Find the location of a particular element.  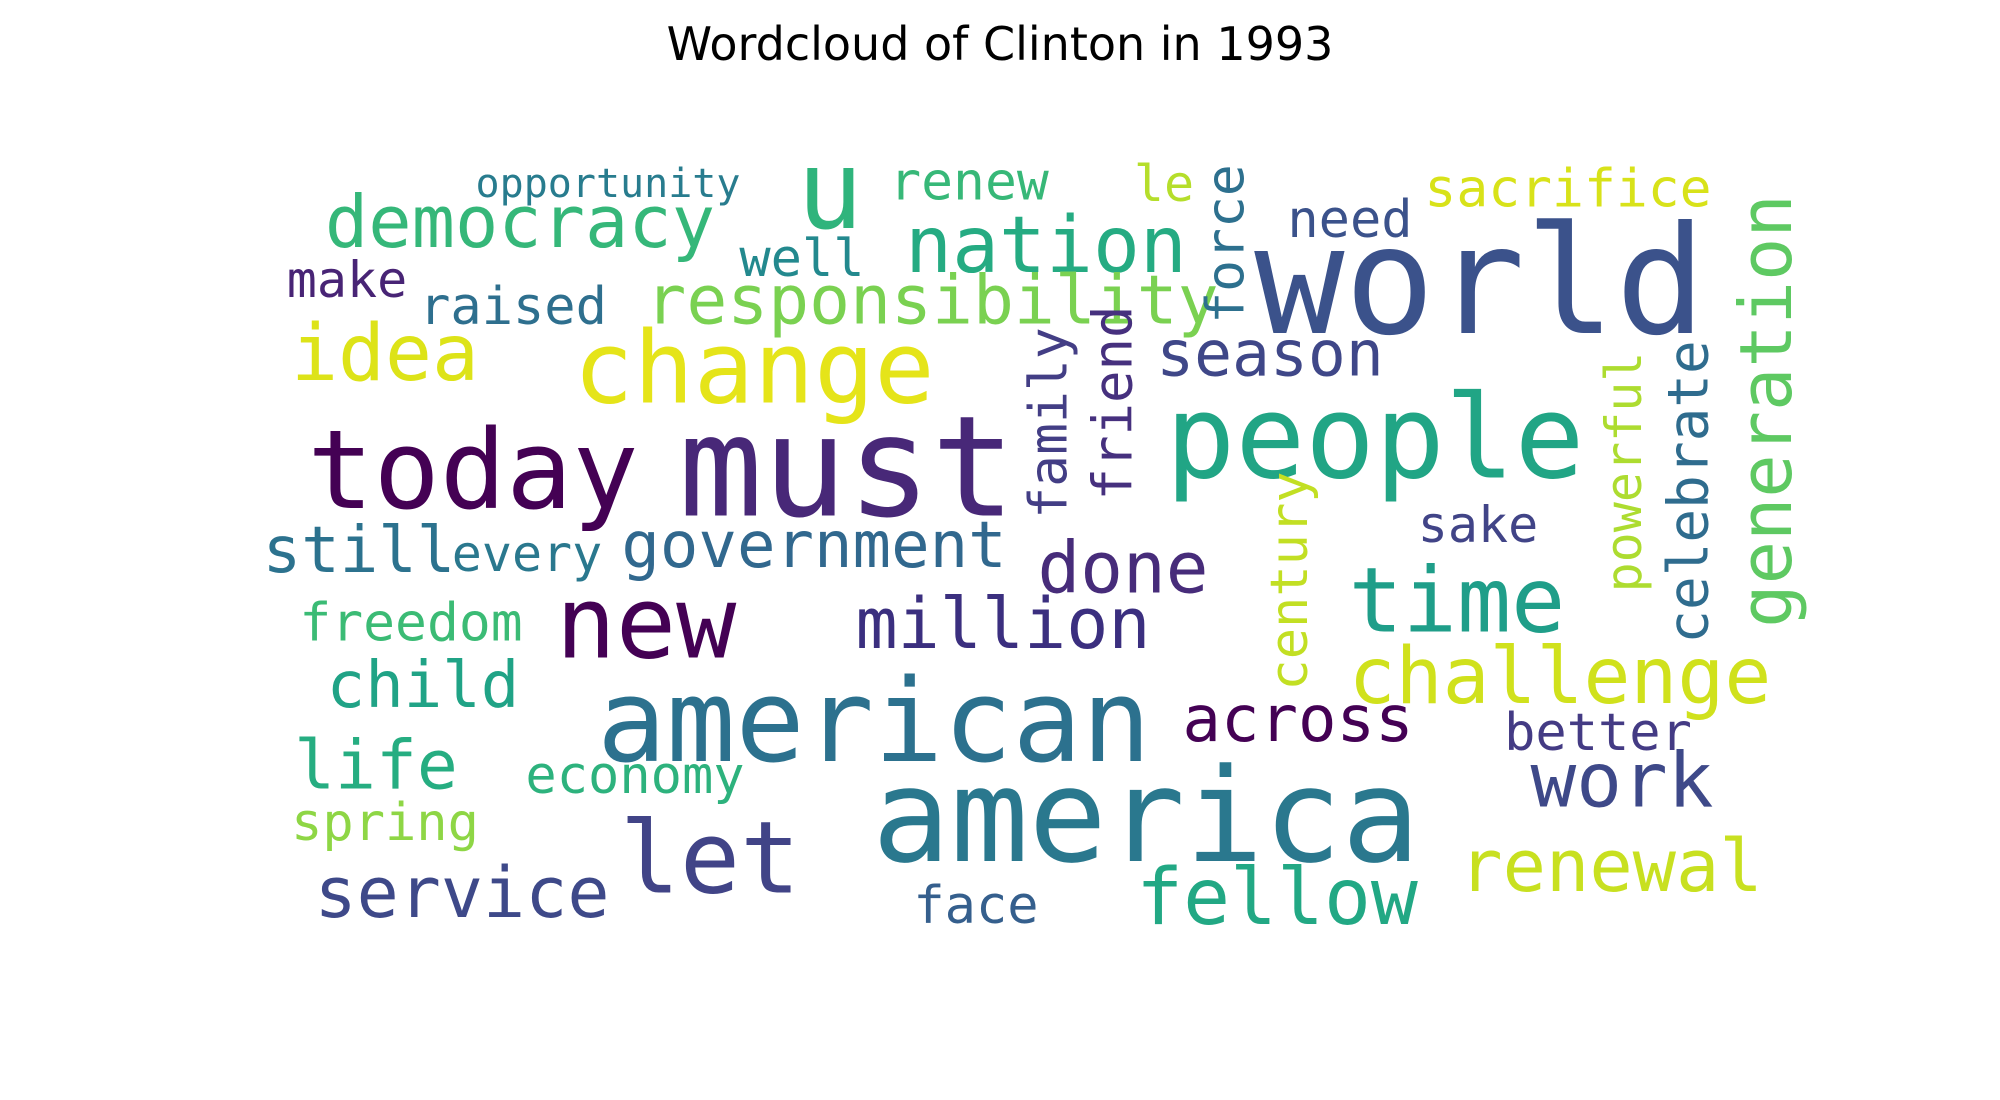

word-force: force is located at coordinates (1226, 244).